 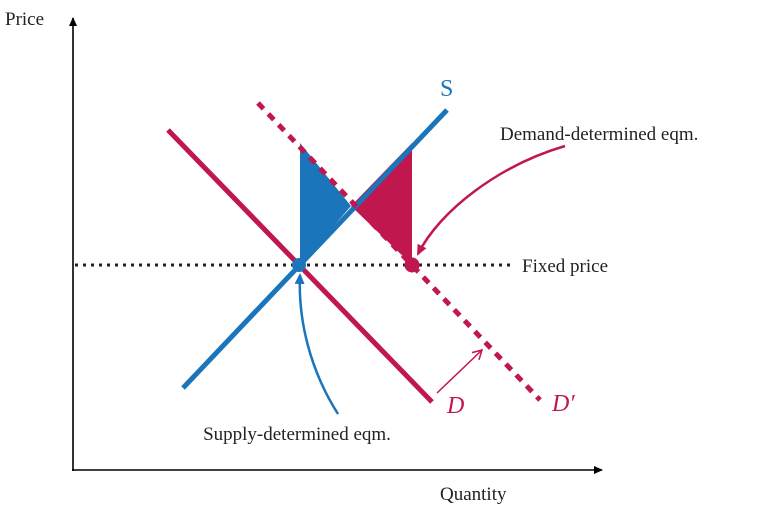 I want to click on fixed-price-label: Fixed price, so click(x=565, y=266).